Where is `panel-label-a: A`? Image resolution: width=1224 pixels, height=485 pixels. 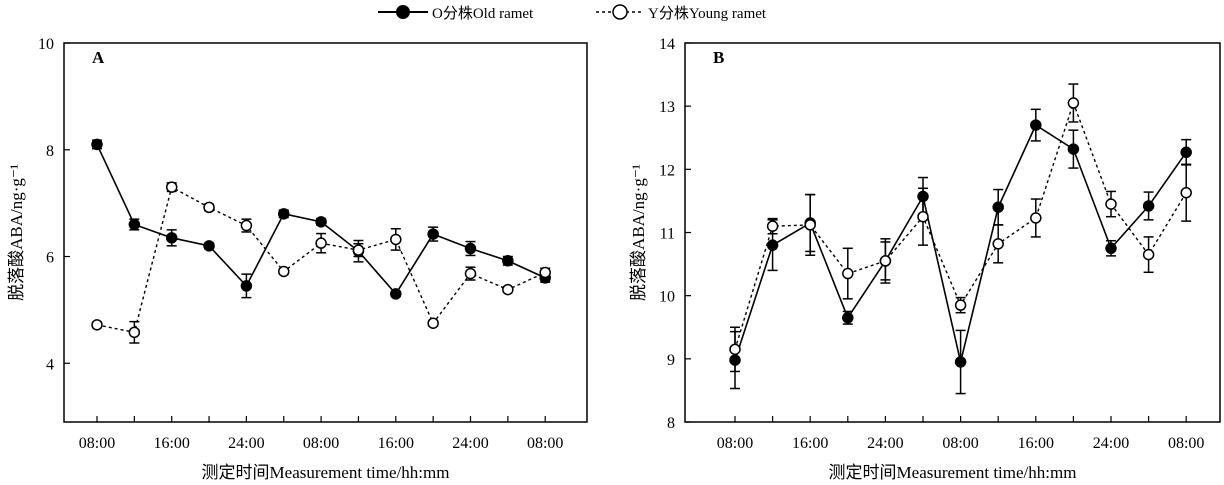 panel-label-a: A is located at coordinates (98, 57).